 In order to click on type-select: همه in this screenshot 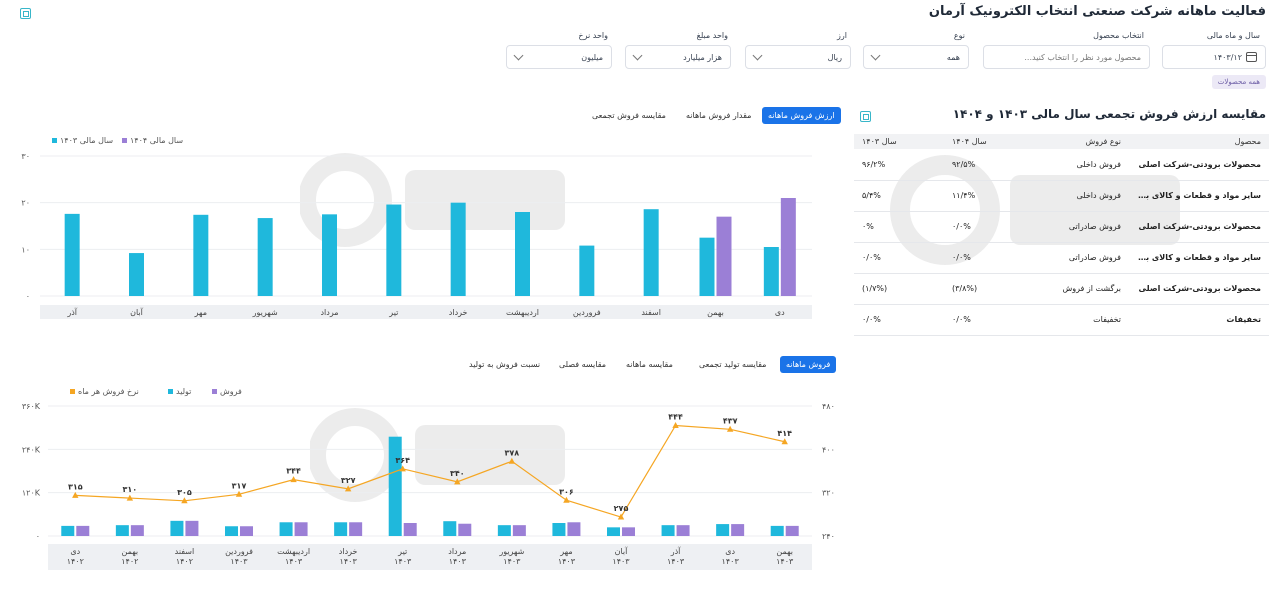, I will do `click(916, 57)`.